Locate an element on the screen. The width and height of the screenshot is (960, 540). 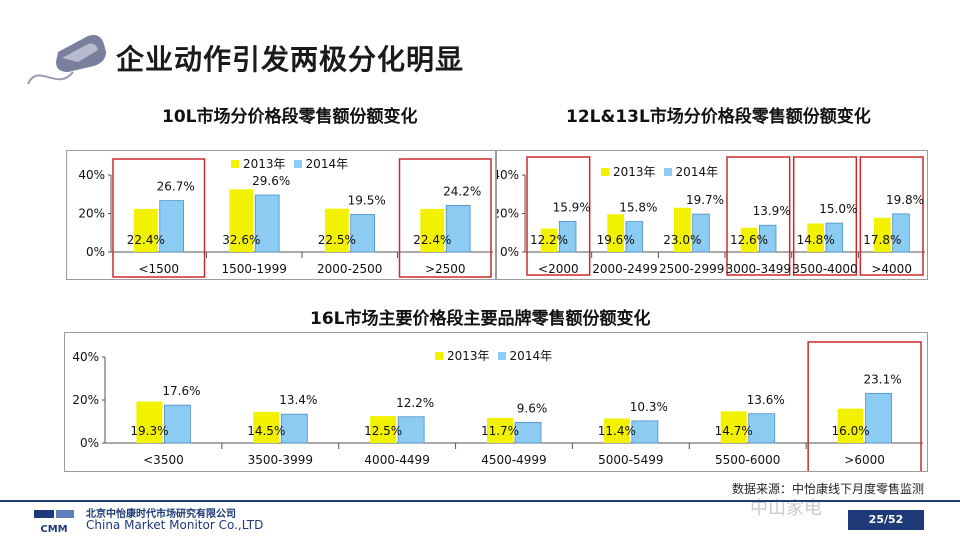
data-label-2014: 9.6% is located at coordinates (532, 408).